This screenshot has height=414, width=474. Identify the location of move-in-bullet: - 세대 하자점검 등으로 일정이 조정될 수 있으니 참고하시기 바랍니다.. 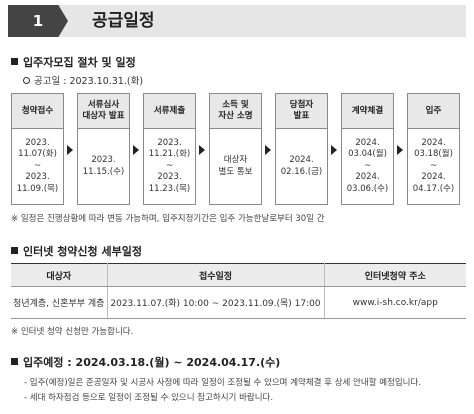
(149, 398).